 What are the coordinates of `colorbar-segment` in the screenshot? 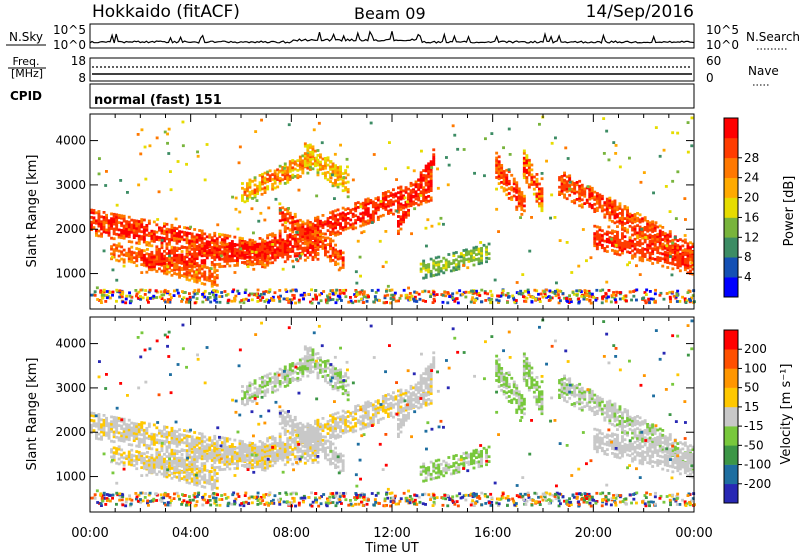 It's located at (731, 267).